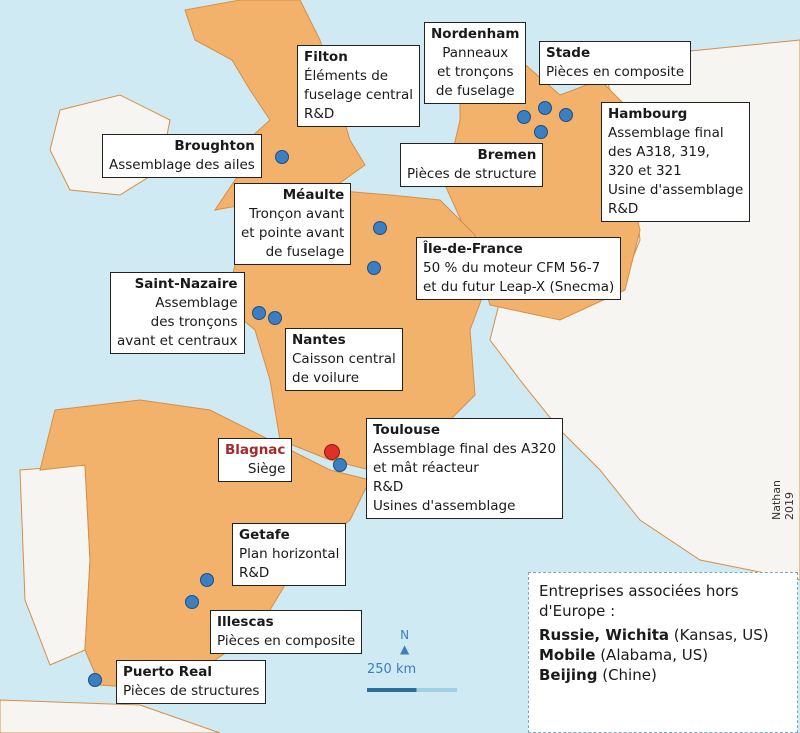 The image size is (800, 733). What do you see at coordinates (191, 682) in the screenshot?
I see `site-label-puerto-real: Puerto Real Pièces de structures` at bounding box center [191, 682].